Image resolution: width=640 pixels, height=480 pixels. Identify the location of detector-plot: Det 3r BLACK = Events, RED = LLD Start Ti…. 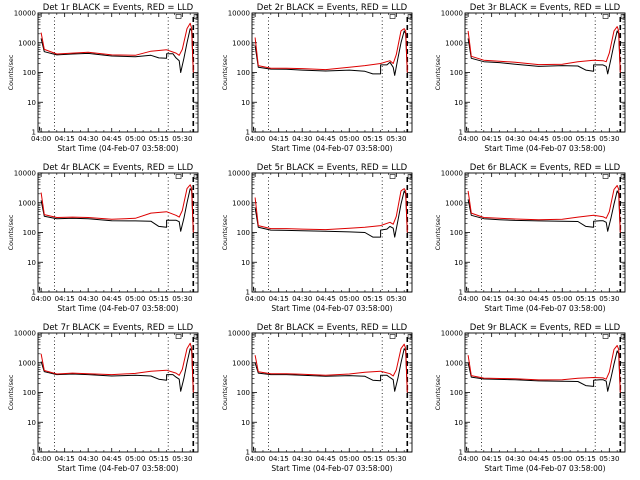
(530, 78).